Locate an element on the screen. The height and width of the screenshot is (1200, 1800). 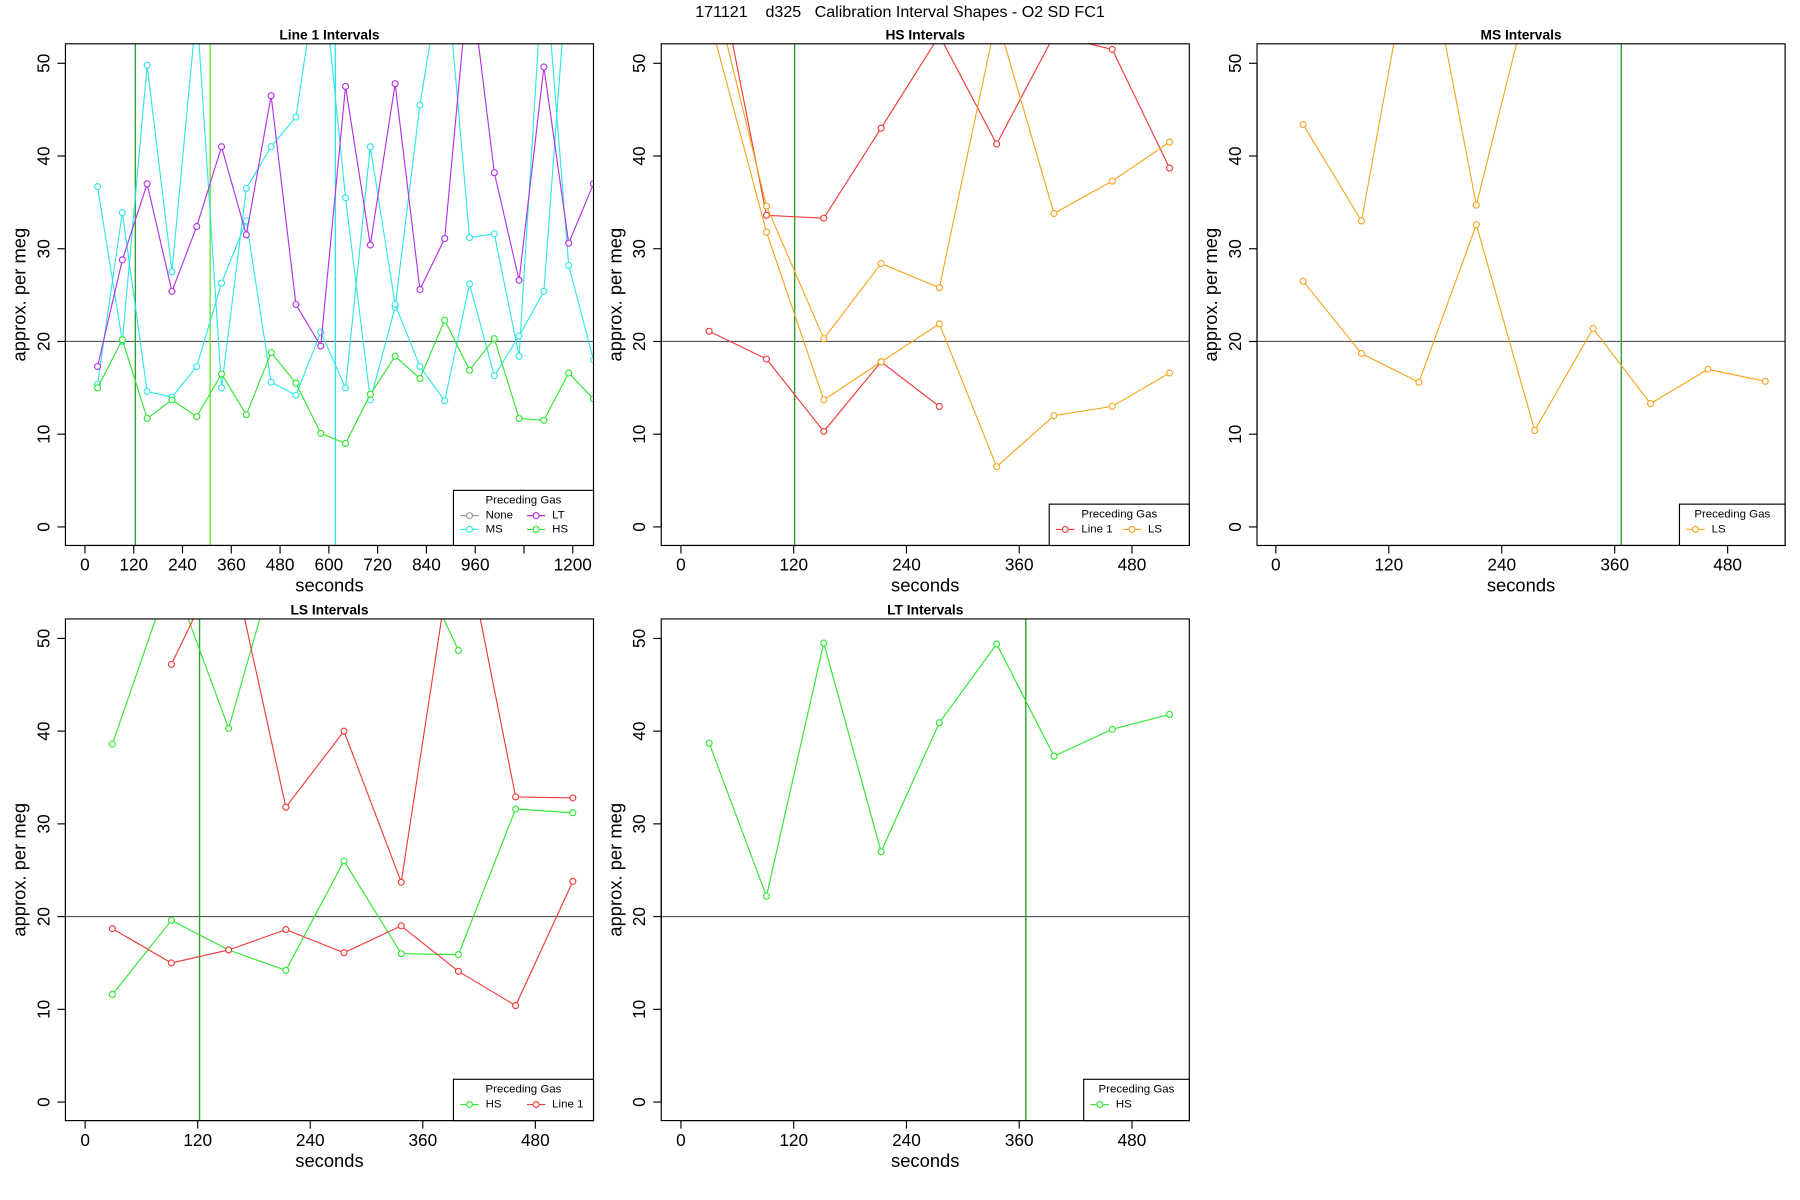
x-tick-label: 720 is located at coordinates (377, 565).